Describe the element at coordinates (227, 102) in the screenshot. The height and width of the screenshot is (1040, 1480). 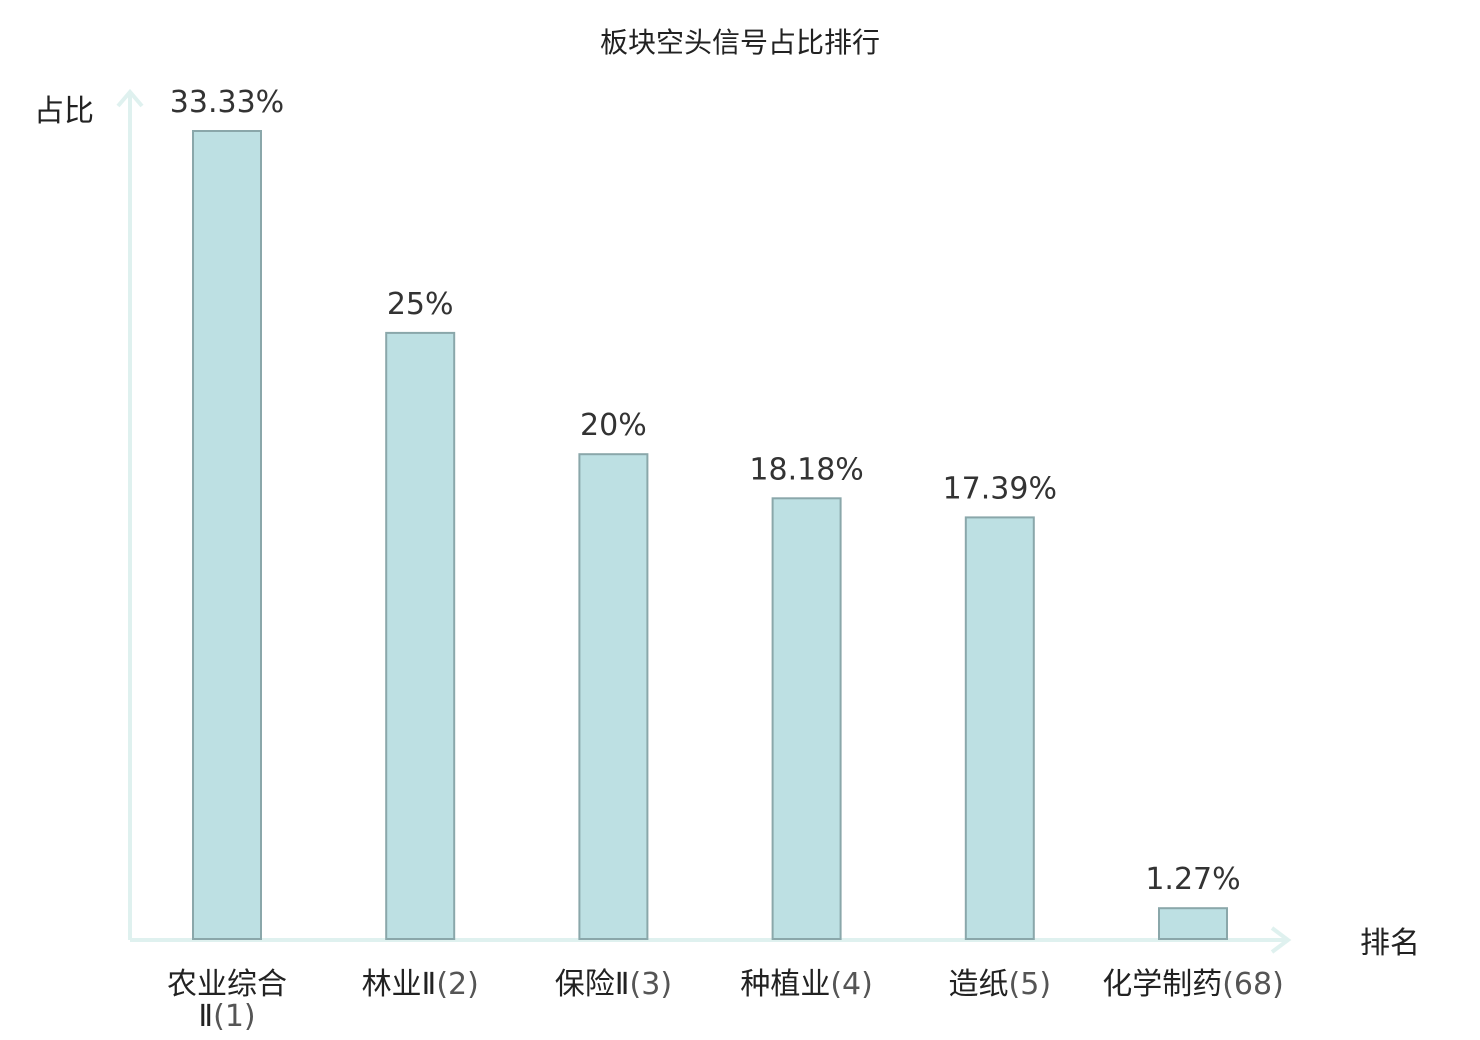
I see `value-label-1: 33.33%` at that location.